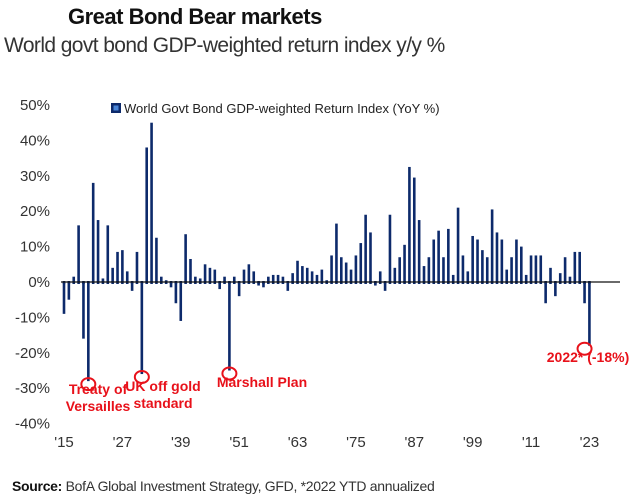 This screenshot has height=504, width=640. What do you see at coordinates (32, 424) in the screenshot?
I see `y-tick-label: -40%` at bounding box center [32, 424].